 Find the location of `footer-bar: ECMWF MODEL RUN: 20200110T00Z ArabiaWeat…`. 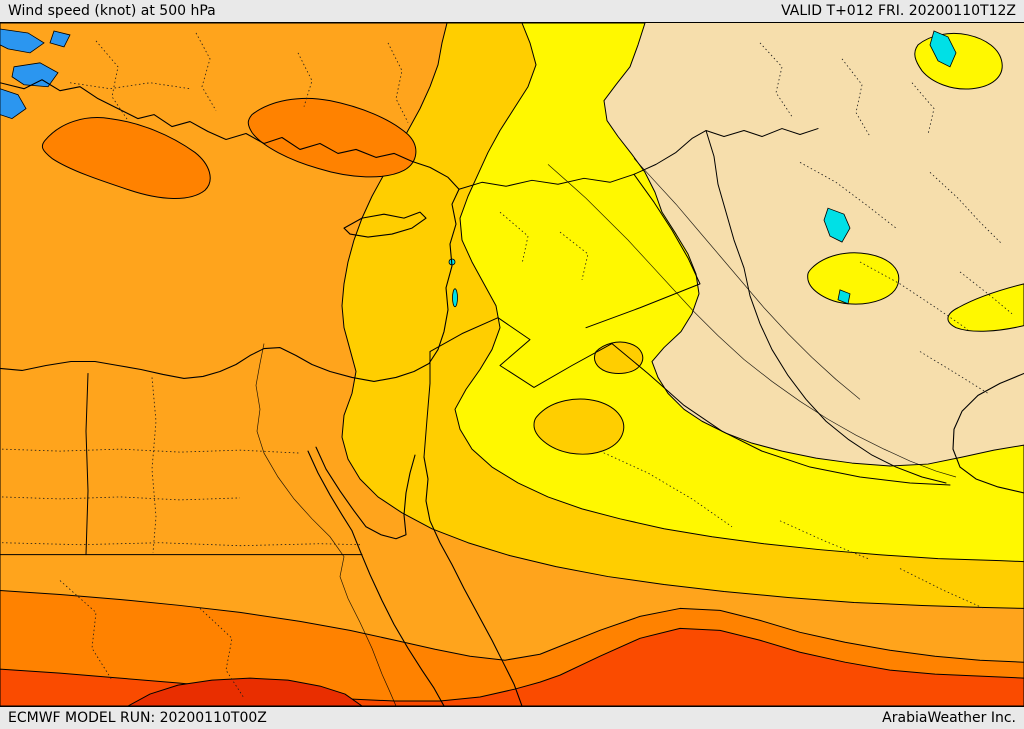

footer-bar: ECMWF MODEL RUN: 20200110T00Z ArabiaWeat… is located at coordinates (512, 718).